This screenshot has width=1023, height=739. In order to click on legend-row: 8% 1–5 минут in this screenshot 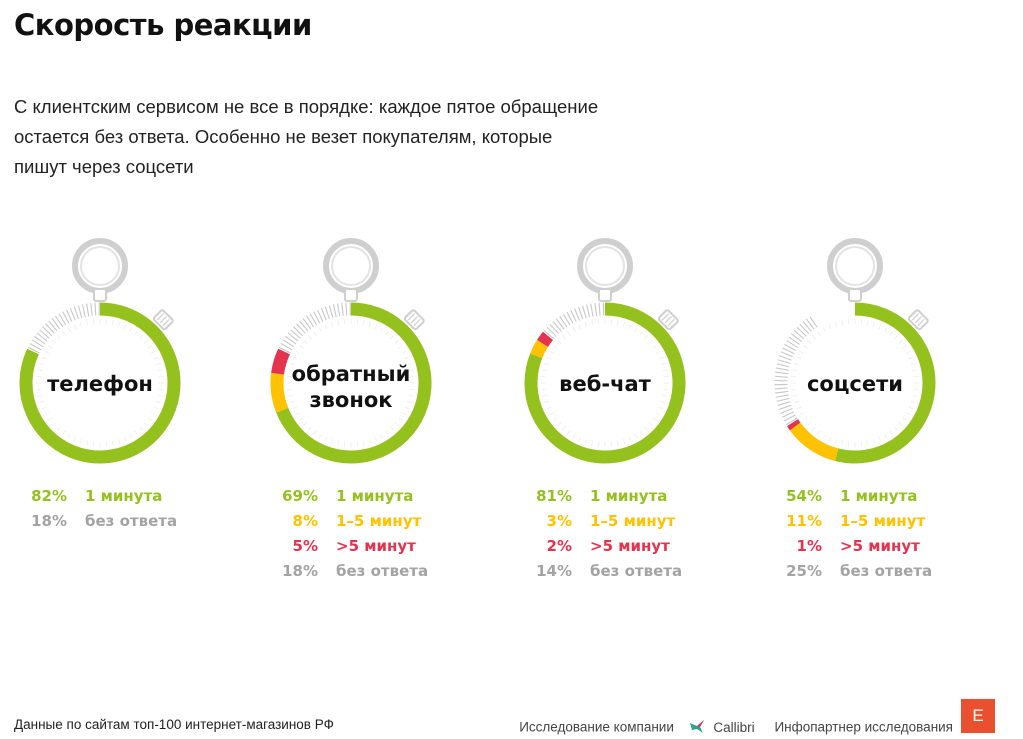, I will do `click(351, 524)`.